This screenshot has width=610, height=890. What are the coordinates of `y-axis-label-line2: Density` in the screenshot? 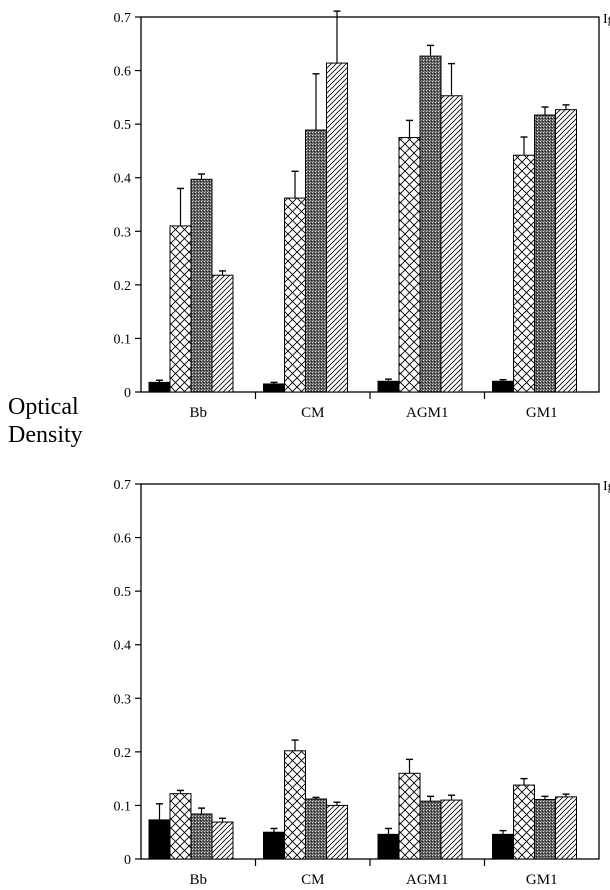 It's located at (45, 435).